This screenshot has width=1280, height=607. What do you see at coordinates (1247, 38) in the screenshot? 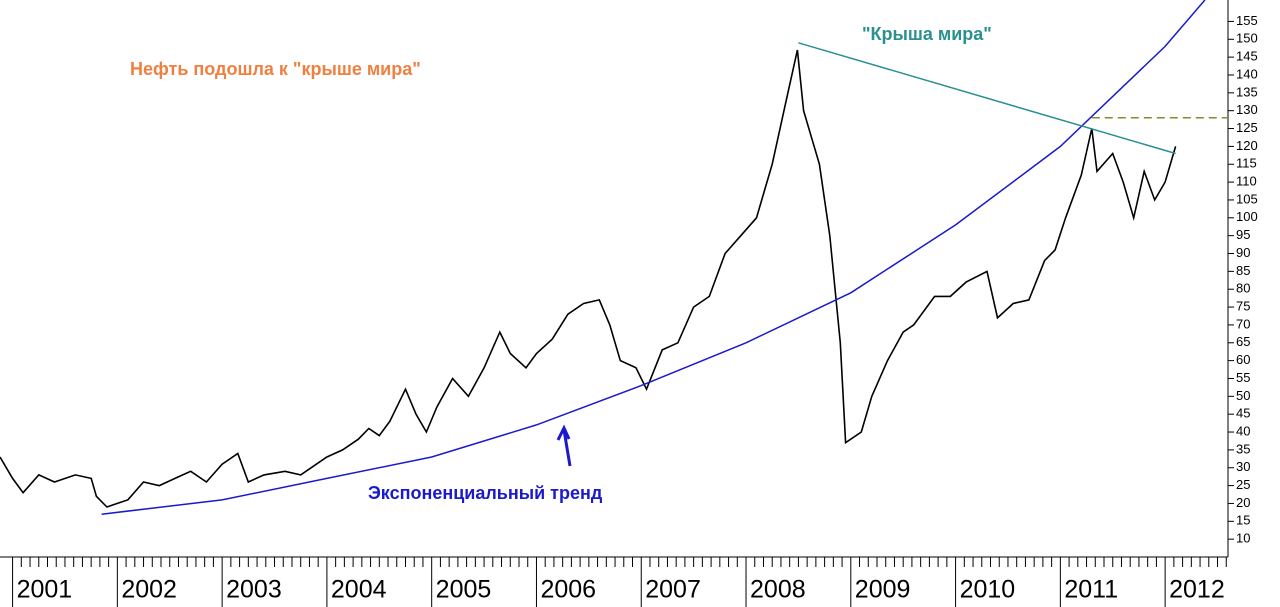
I see `y-tick-label: 150` at bounding box center [1247, 38].